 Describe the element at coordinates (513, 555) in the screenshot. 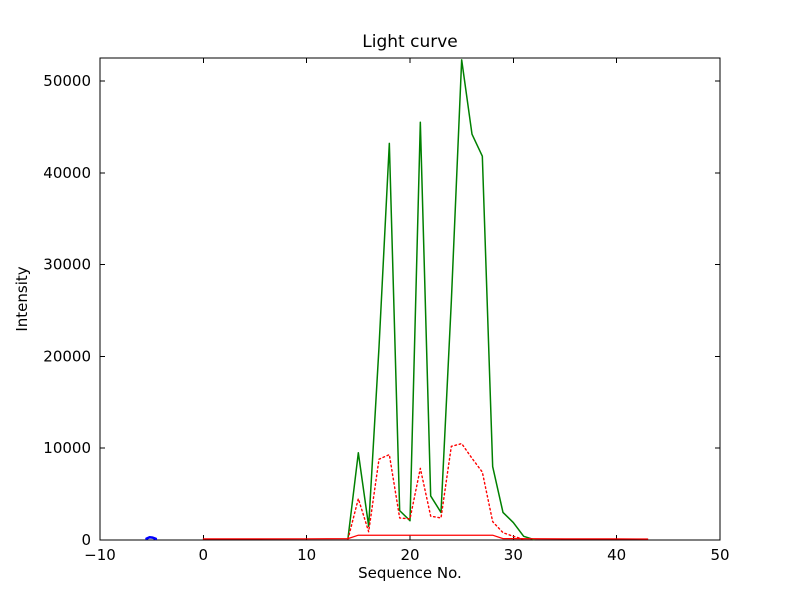

I see `x-tick-label: 30` at that location.